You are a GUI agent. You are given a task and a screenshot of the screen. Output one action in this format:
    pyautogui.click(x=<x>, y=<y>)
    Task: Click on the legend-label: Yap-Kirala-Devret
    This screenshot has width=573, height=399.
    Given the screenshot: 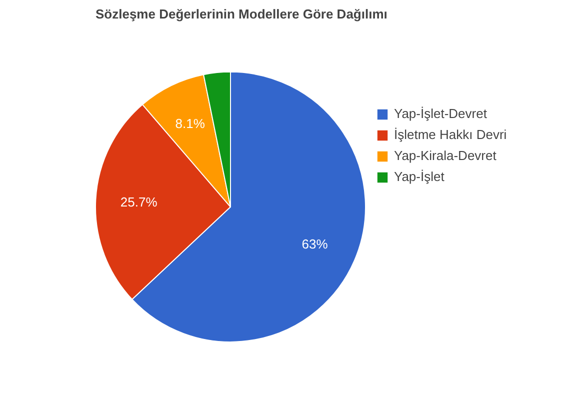 What is the action you would take?
    pyautogui.click(x=445, y=155)
    